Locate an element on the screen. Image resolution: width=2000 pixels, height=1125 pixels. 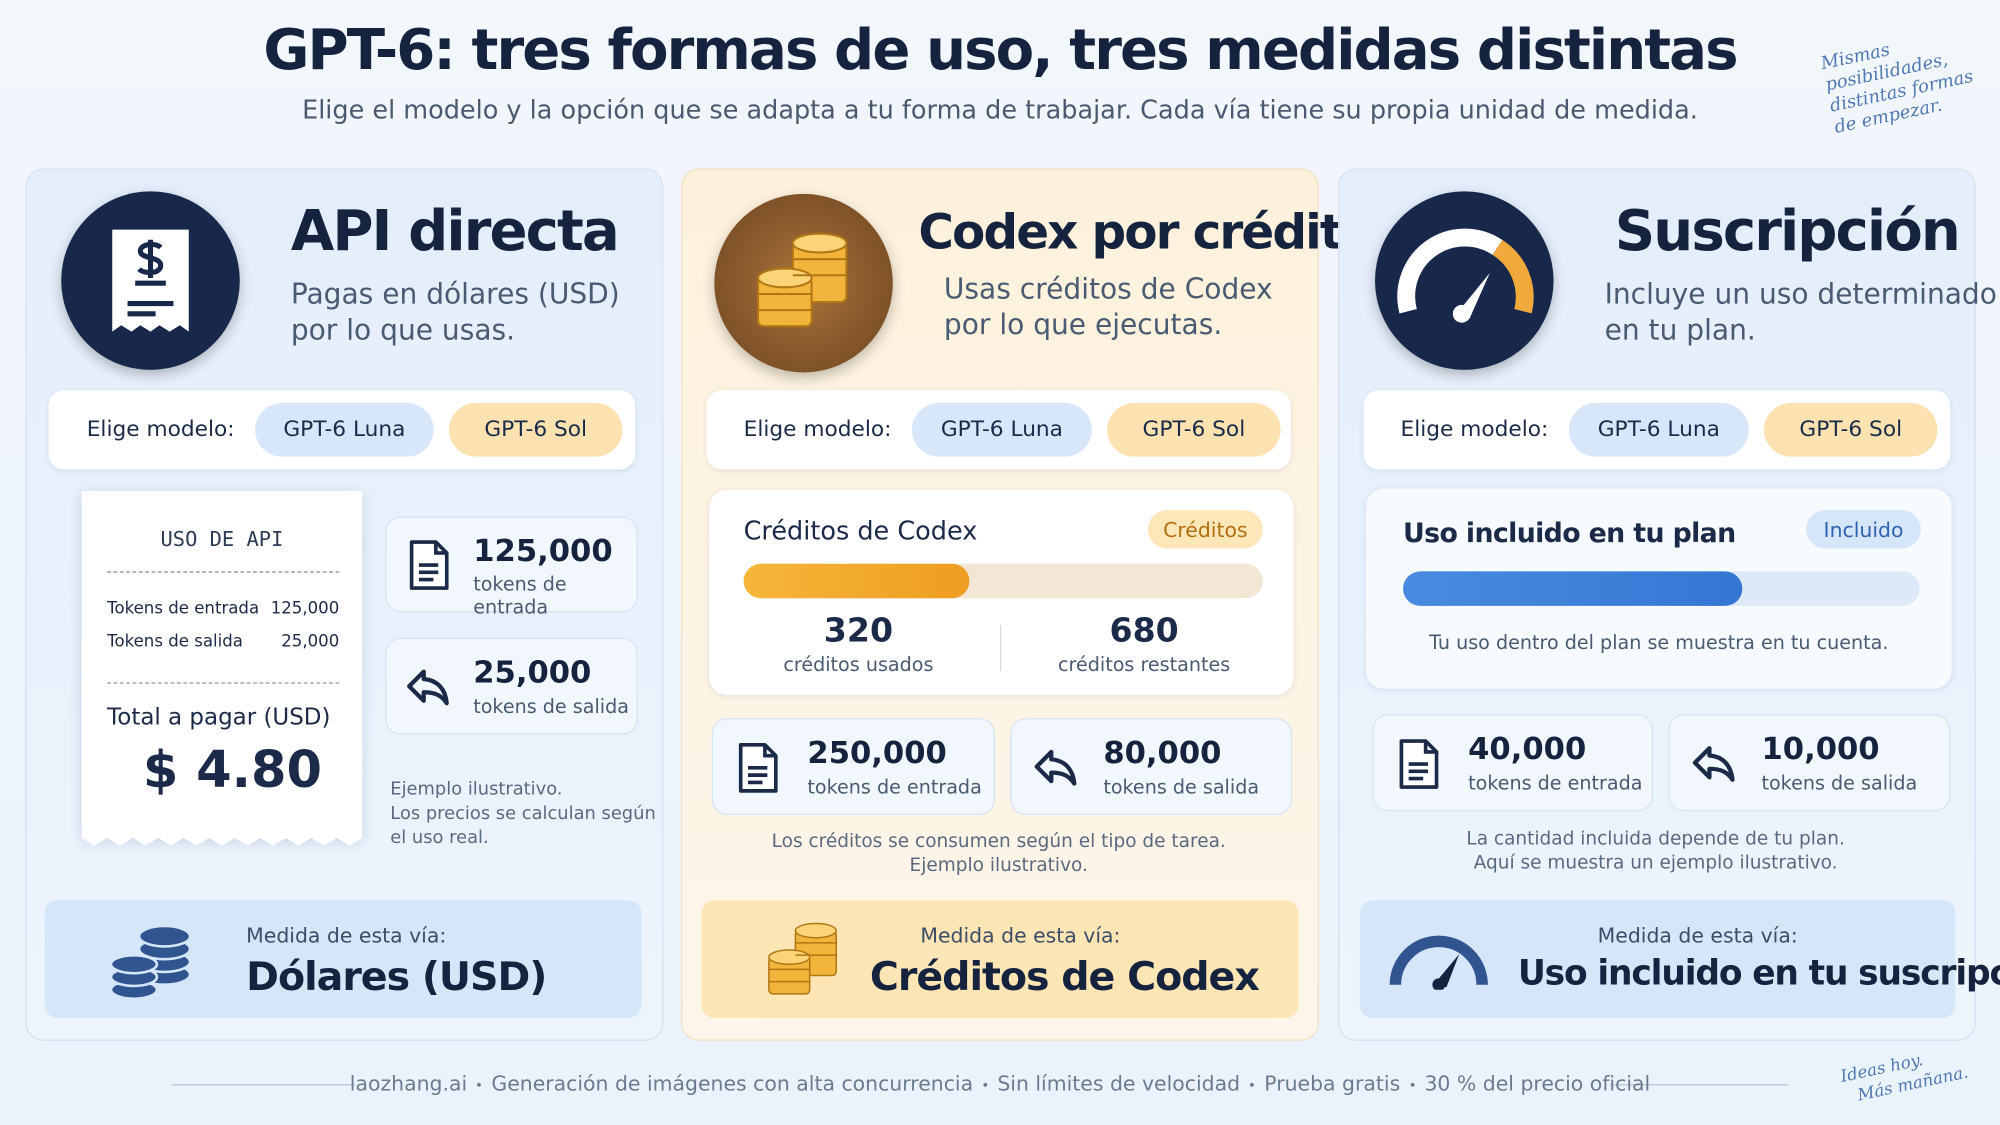
stat-value: 25,000 is located at coordinates (532, 672).